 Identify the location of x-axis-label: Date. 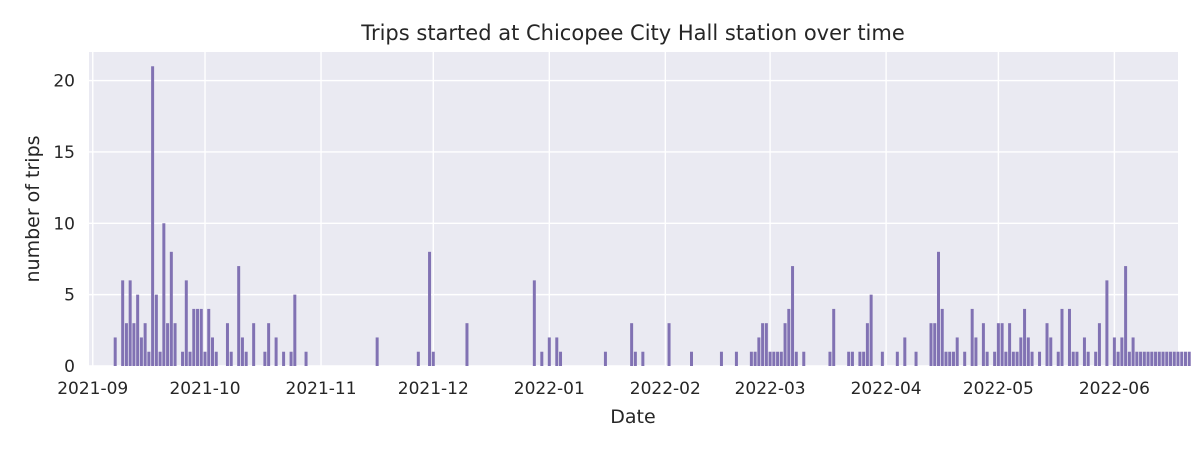
(632, 417).